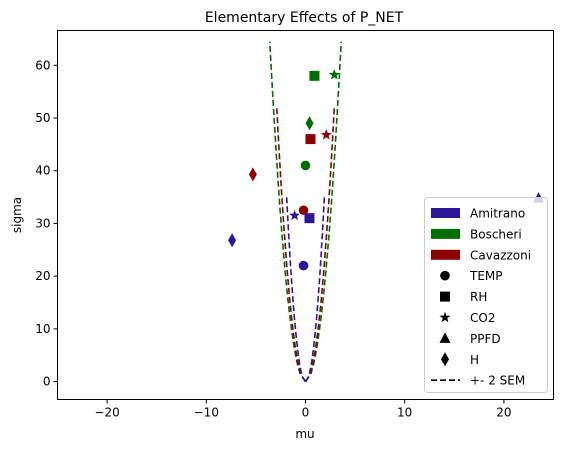 Image resolution: width=563 pixels, height=453 pixels. Describe the element at coordinates (445, 317) in the screenshot. I see `legend-marker-co2` at that location.